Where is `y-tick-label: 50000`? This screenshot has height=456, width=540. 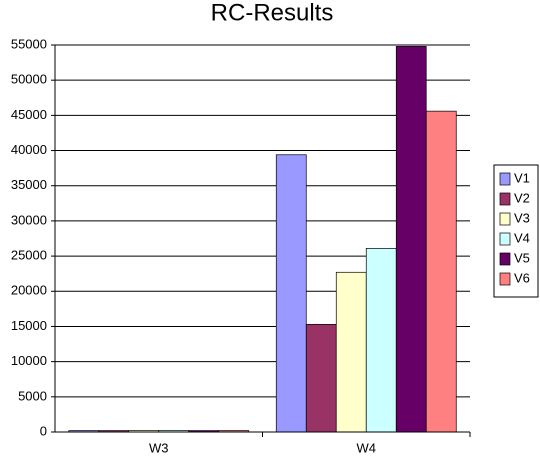 y-tick-label: 50000 is located at coordinates (29, 79).